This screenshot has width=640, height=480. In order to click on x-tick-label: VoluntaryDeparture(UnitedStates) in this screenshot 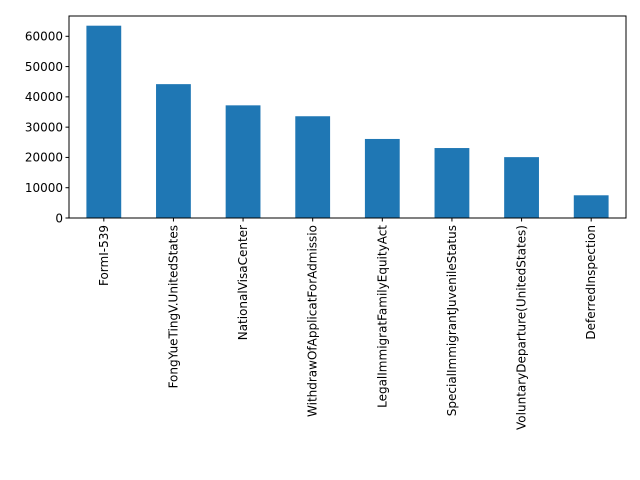, I will do `click(522, 327)`.